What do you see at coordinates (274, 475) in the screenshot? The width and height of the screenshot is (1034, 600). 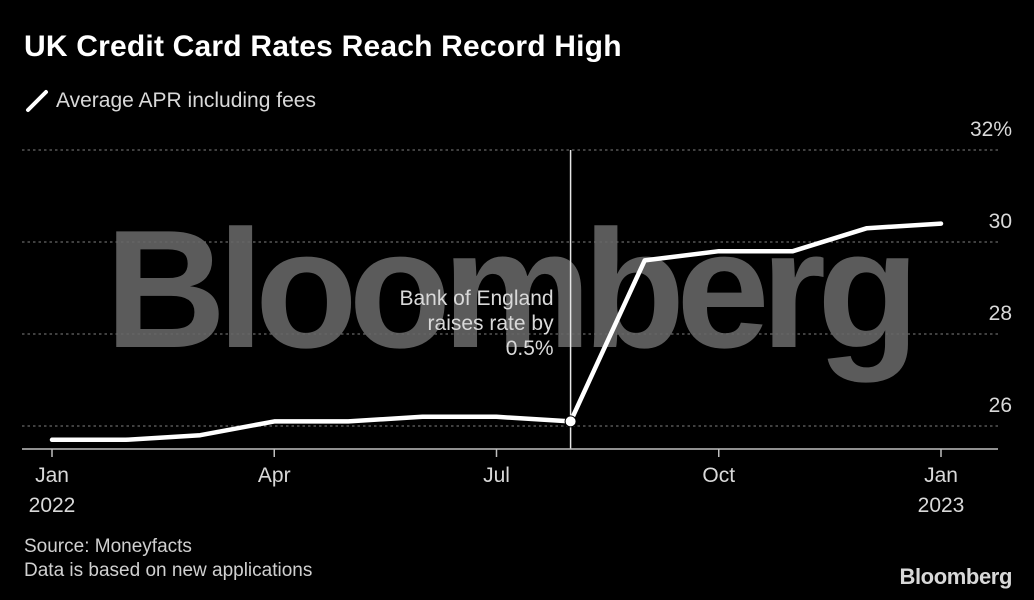 I see `x-tick-label: Apr` at bounding box center [274, 475].